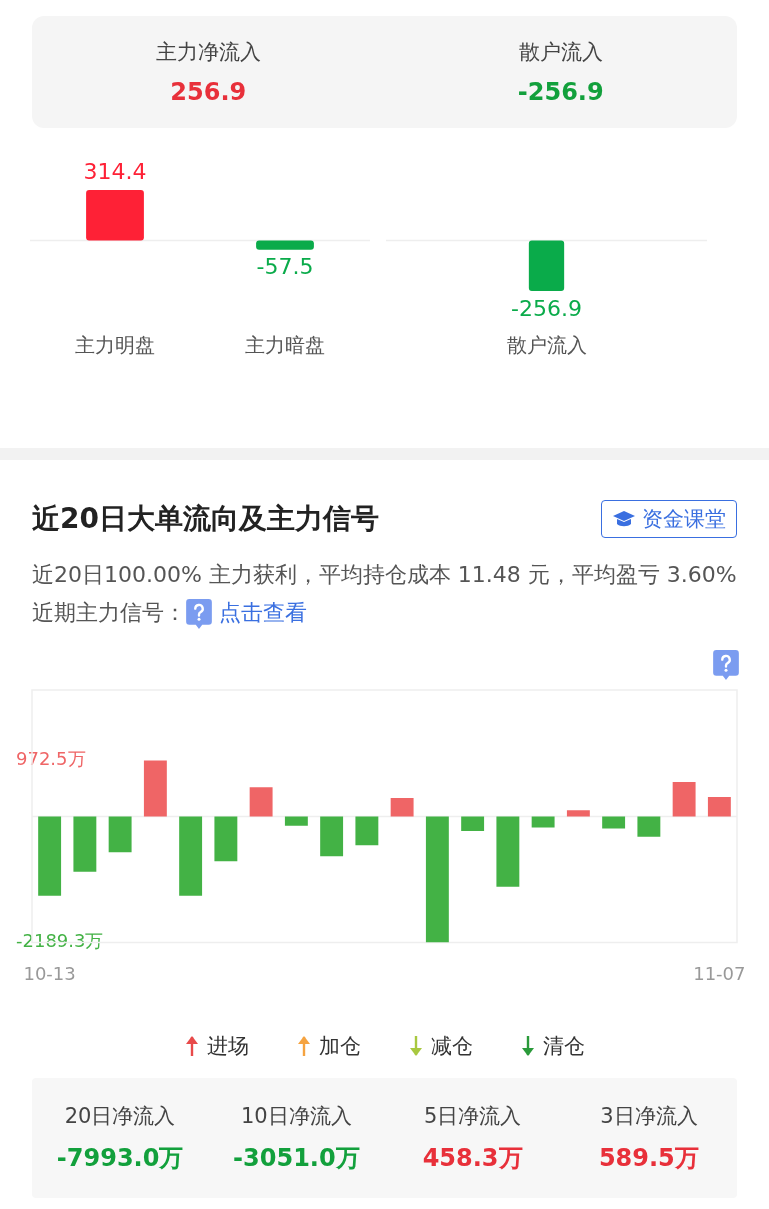  I want to click on data-label: -7993.0万, so click(120, 1158).